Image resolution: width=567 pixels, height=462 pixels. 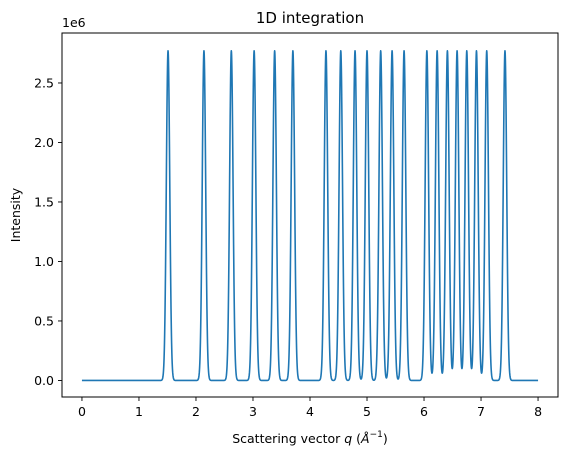 I want to click on x-axis-label: Scattering vector q (Å−1), so click(x=310, y=438).